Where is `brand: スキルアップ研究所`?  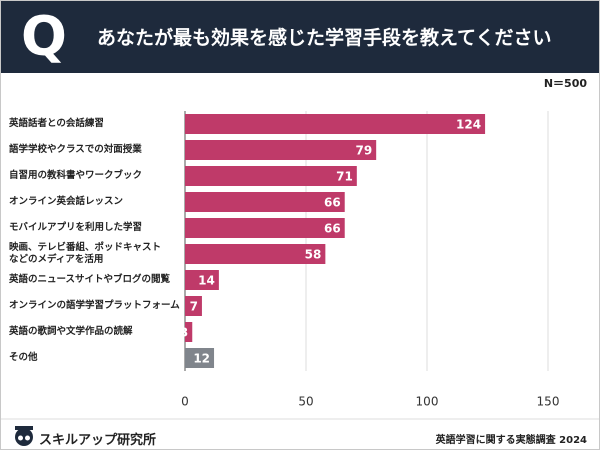
brand: スキルアップ研究所 is located at coordinates (98, 440).